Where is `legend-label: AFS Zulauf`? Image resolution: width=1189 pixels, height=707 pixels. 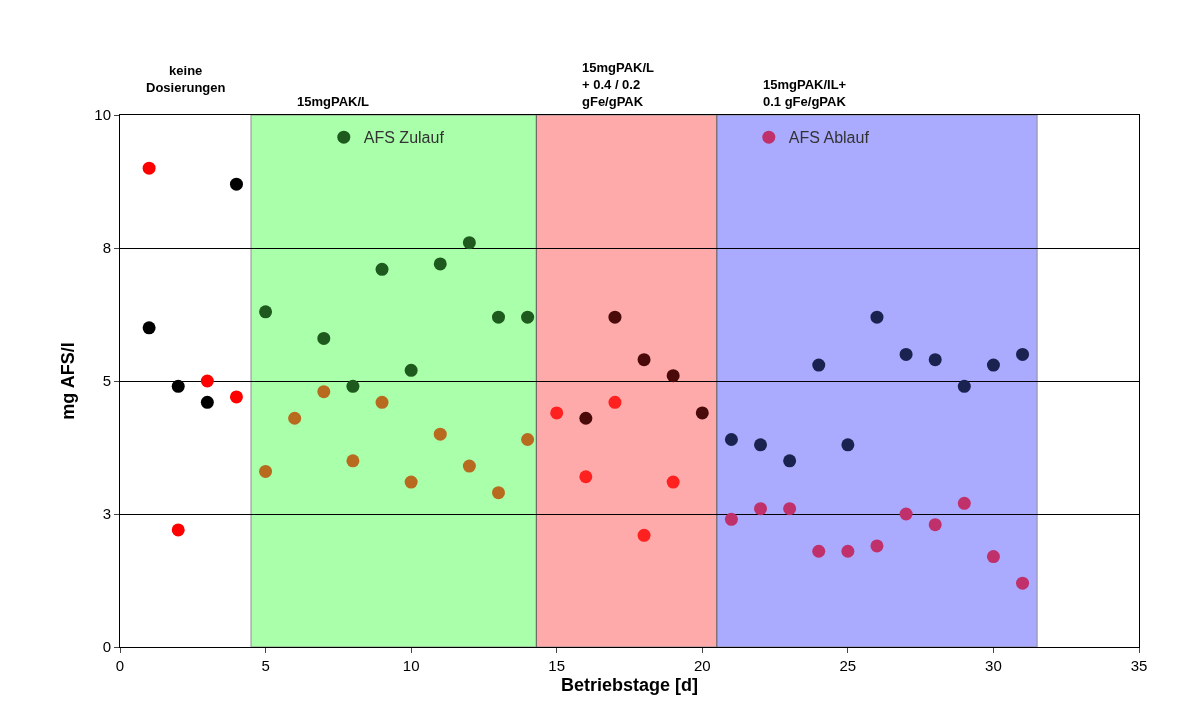
legend-label: AFS Zulauf is located at coordinates (404, 138).